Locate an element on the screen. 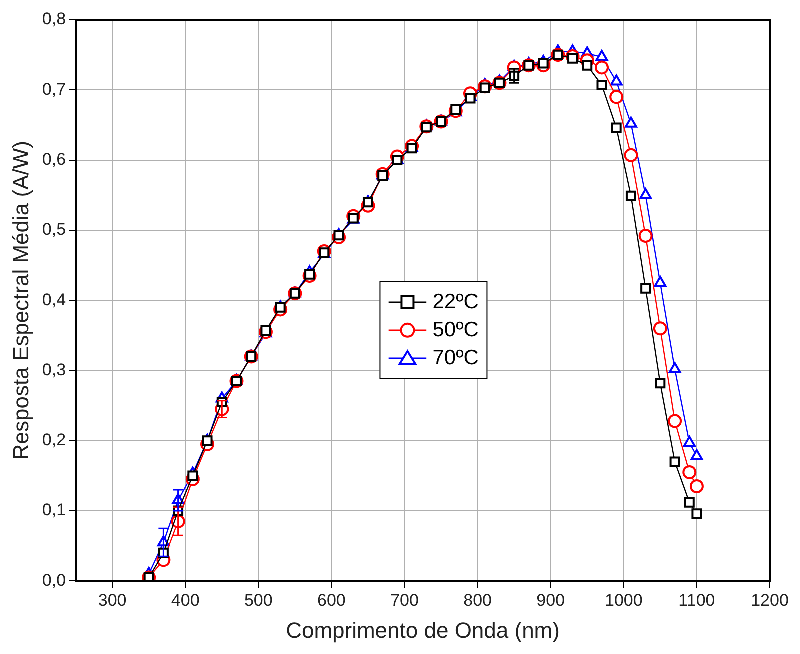 This screenshot has width=800, height=654. y-tick-label: 0,1 is located at coordinates (54, 510).